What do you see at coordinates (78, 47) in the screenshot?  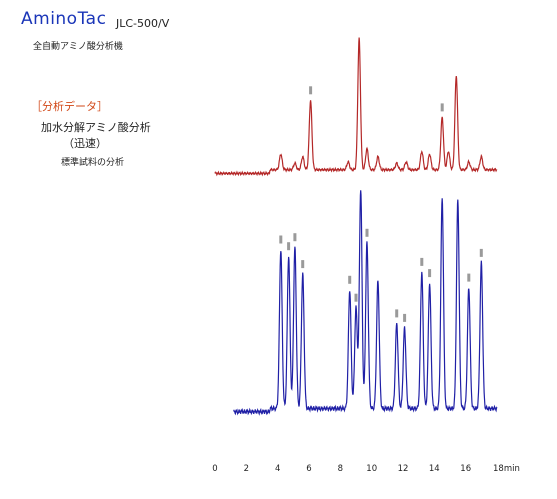 I see `product-tagline: 全自動アミノ酸分析機` at bounding box center [78, 47].